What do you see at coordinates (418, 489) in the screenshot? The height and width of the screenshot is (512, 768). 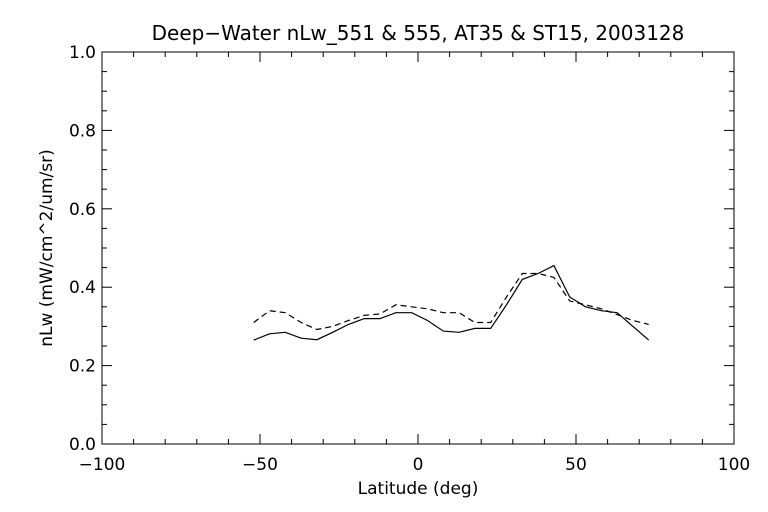 I see `x-axis-label: Latitude (deg)` at bounding box center [418, 489].